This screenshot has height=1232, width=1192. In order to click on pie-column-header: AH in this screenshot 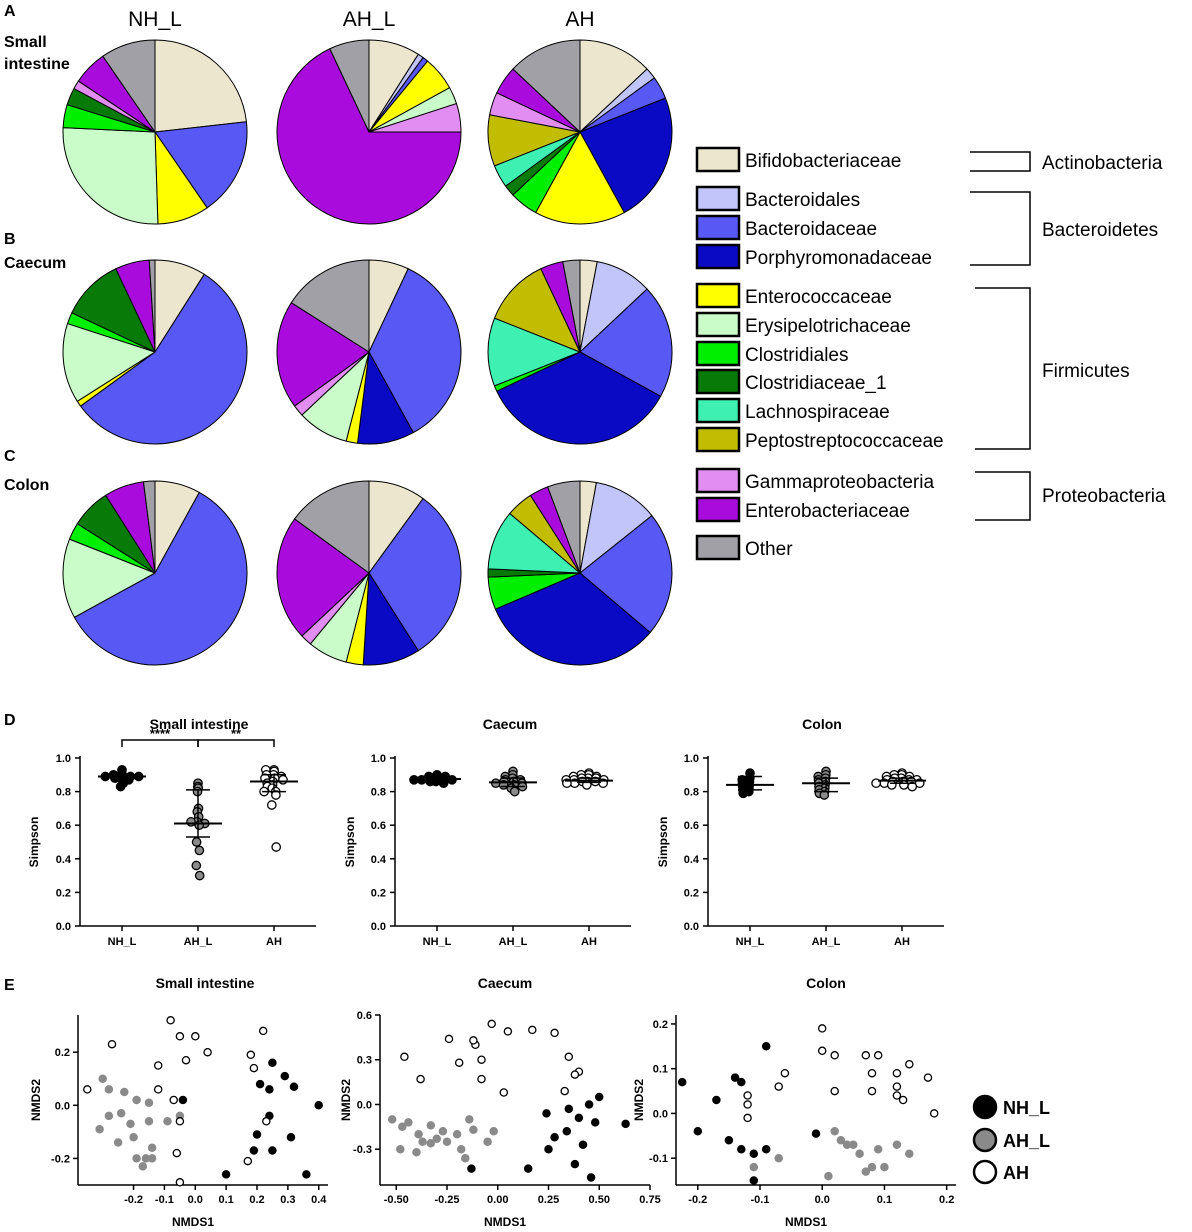, I will do `click(579, 19)`.